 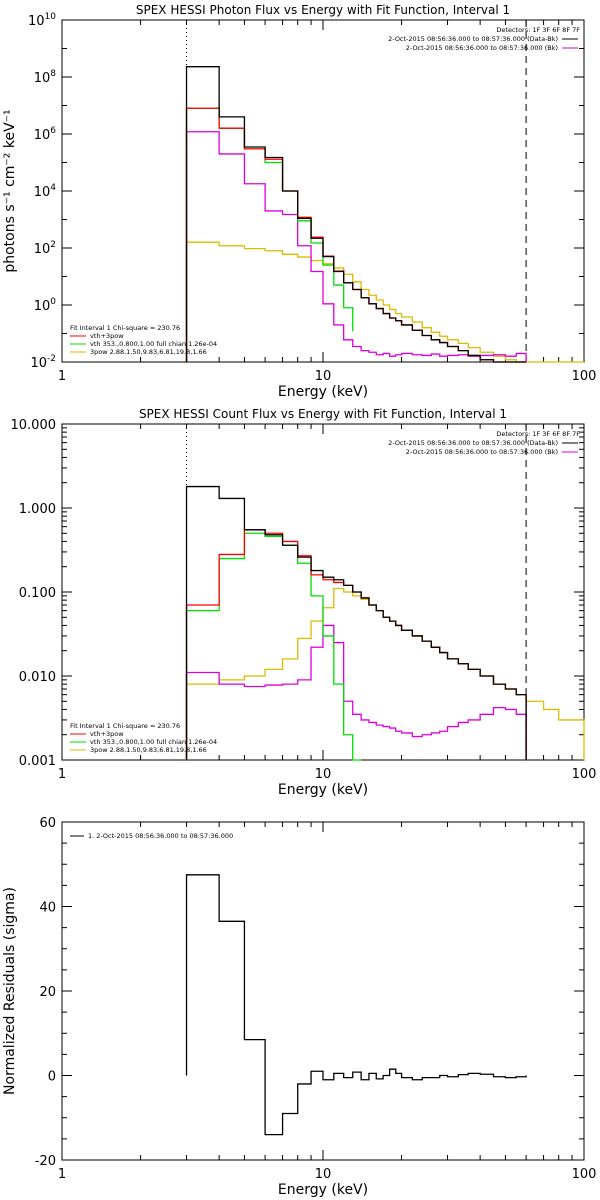 What do you see at coordinates (45, 305) in the screenshot?
I see `y-tick-label: 10⁰` at bounding box center [45, 305].